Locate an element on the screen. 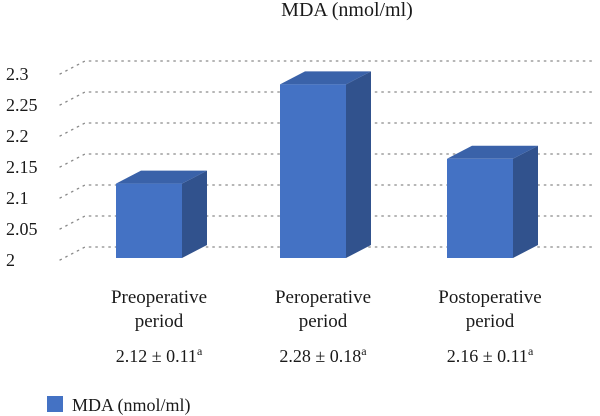 The width and height of the screenshot is (600, 416). y-tick-label: 2.15 is located at coordinates (22, 167).